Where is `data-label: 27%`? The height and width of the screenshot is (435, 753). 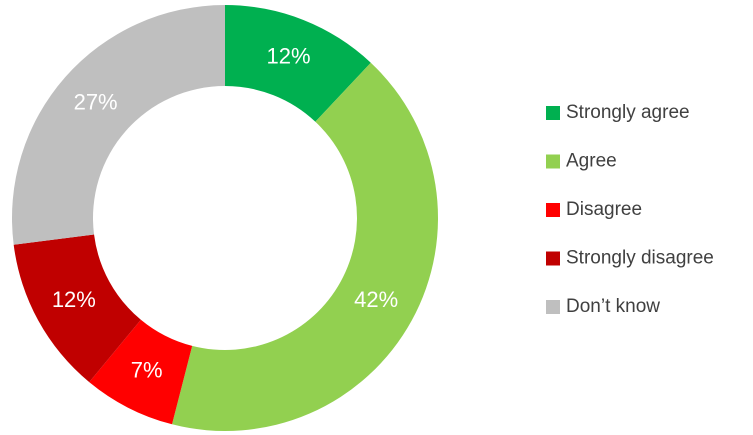
data-label: 27% is located at coordinates (96, 102).